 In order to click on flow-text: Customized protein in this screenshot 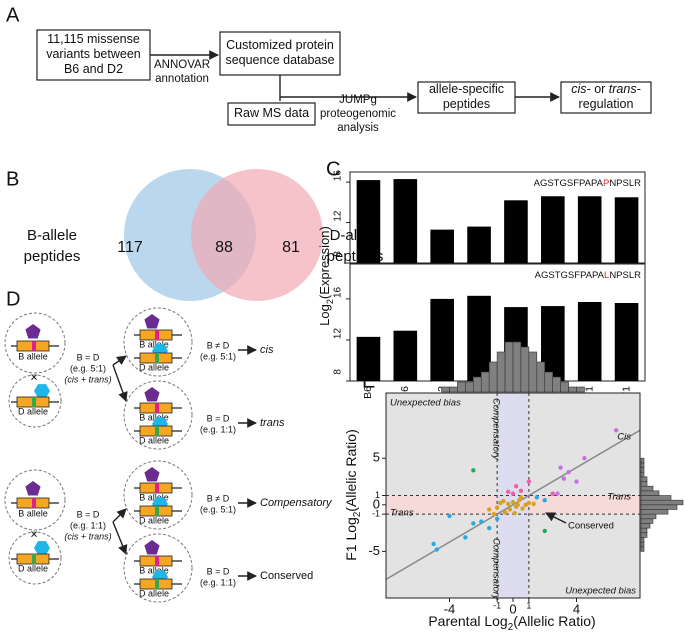, I will do `click(280, 45)`.